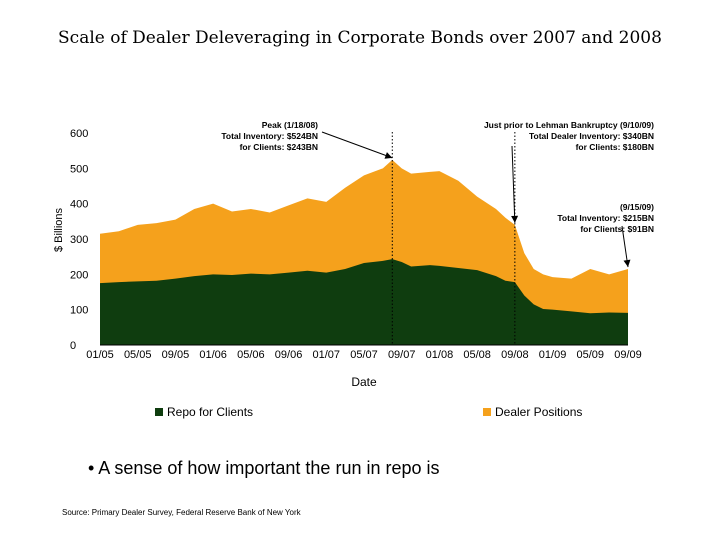 The width and height of the screenshot is (720, 540). I want to click on x-tick-label: 05/07, so click(364, 355).